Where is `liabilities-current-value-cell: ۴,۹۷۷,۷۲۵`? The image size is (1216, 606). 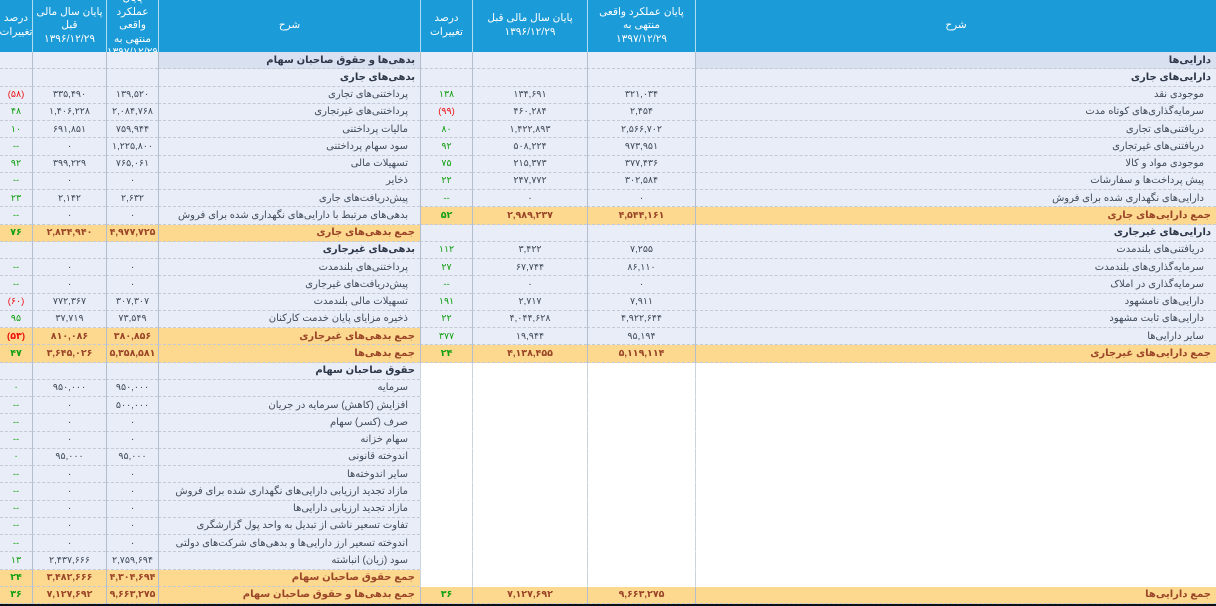
liabilities-current-value-cell: ۴,۹۷۷,۷۲۵ is located at coordinates (132, 233).